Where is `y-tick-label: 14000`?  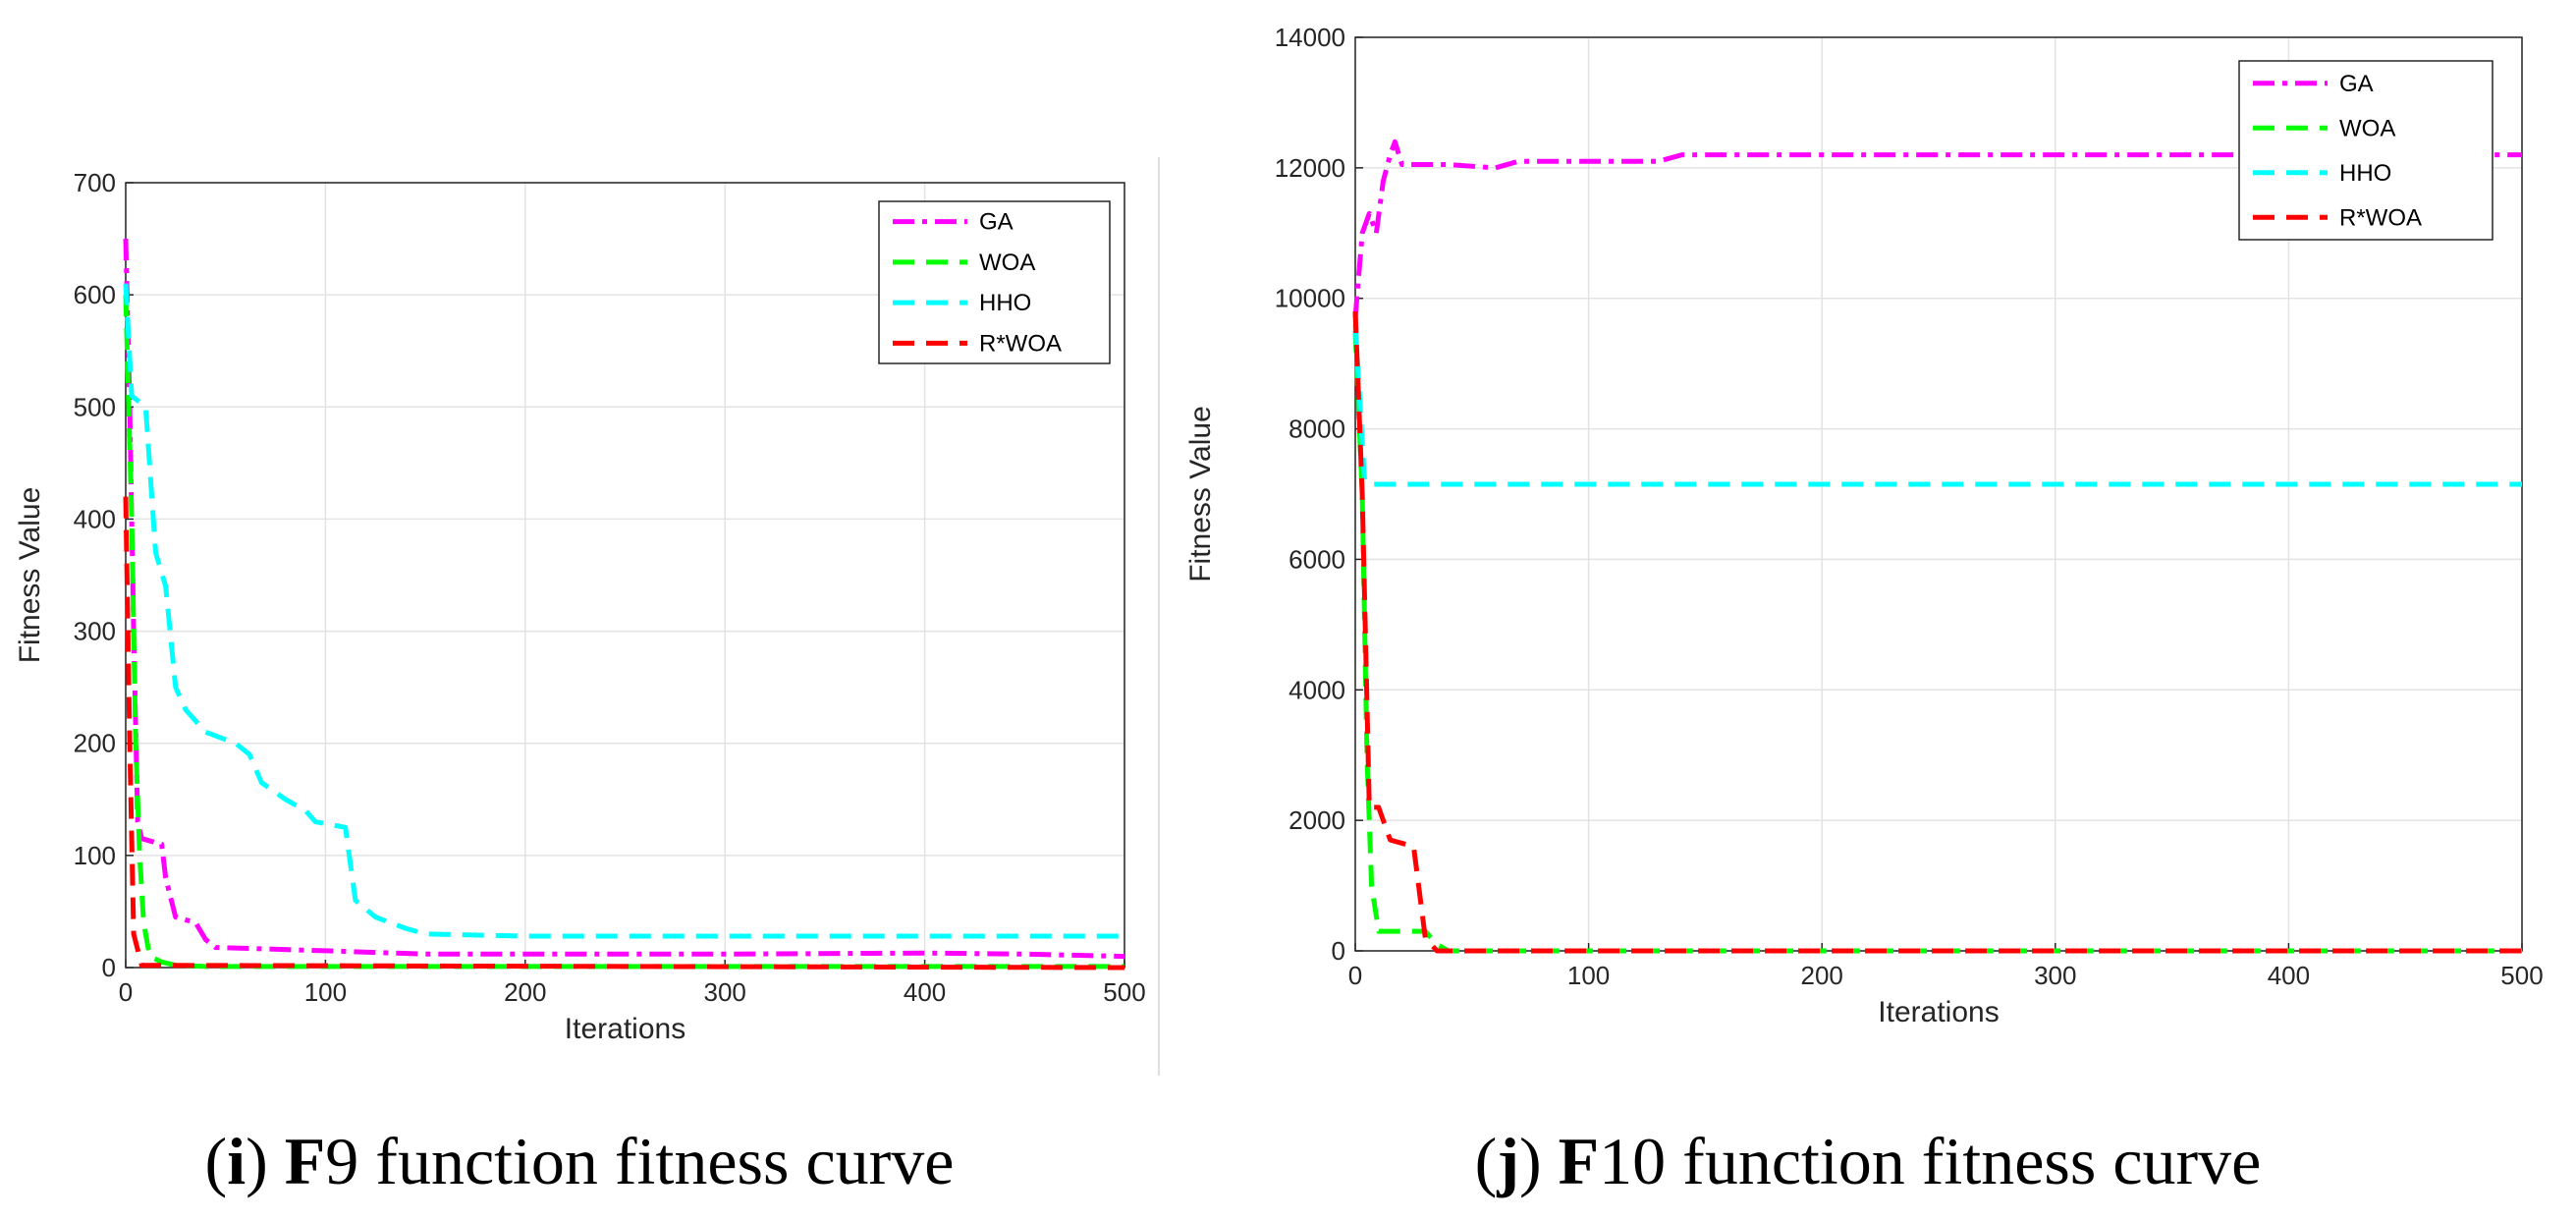 y-tick-label: 14000 is located at coordinates (1310, 37).